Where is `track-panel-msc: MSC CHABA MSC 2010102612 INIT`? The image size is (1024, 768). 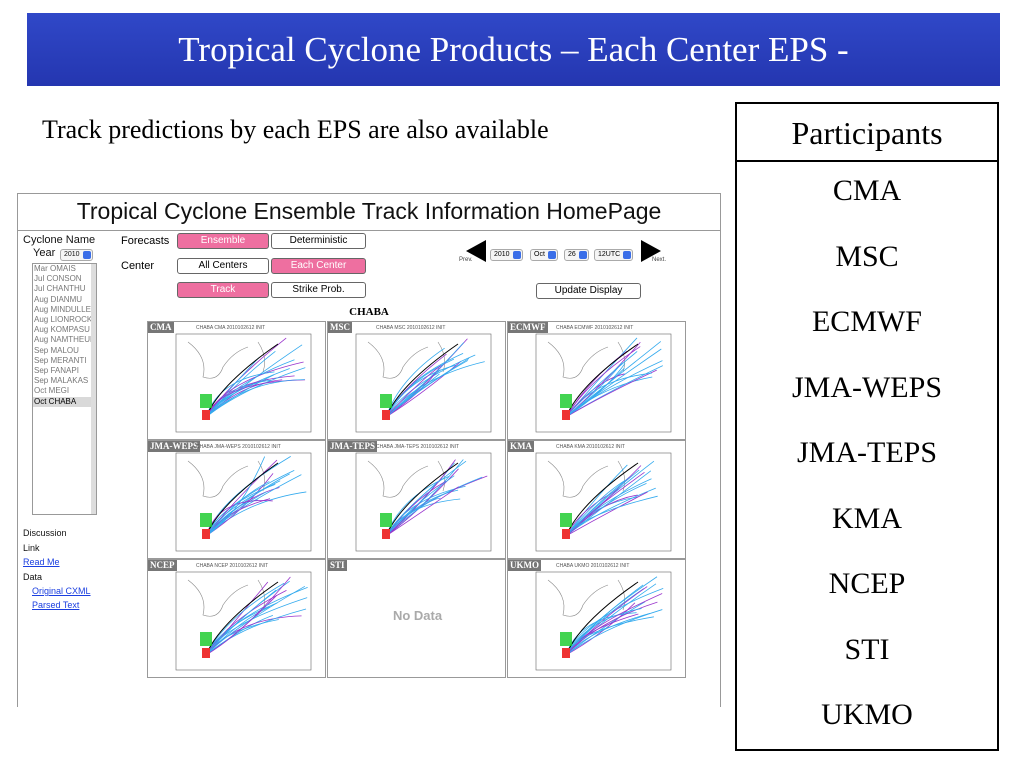 track-panel-msc: MSC CHABA MSC 2010102612 INIT is located at coordinates (416, 380).